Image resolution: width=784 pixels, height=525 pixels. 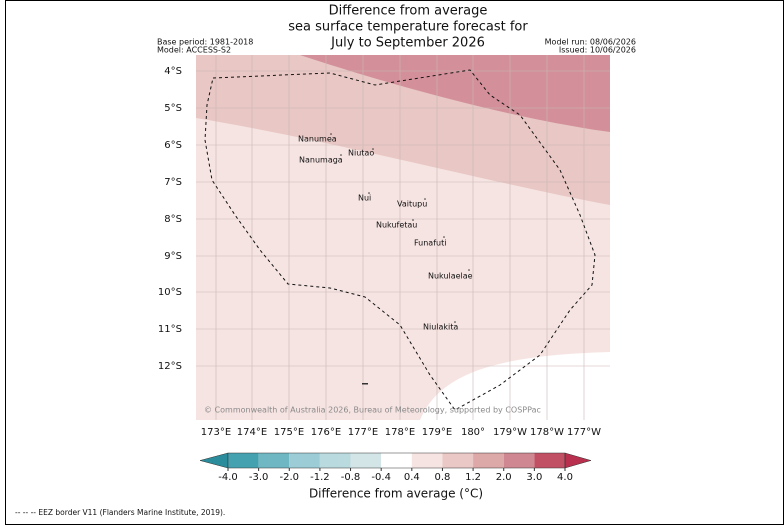 What do you see at coordinates (396, 494) in the screenshot?
I see `colorbar-label: Difference from average (°C)` at bounding box center [396, 494].